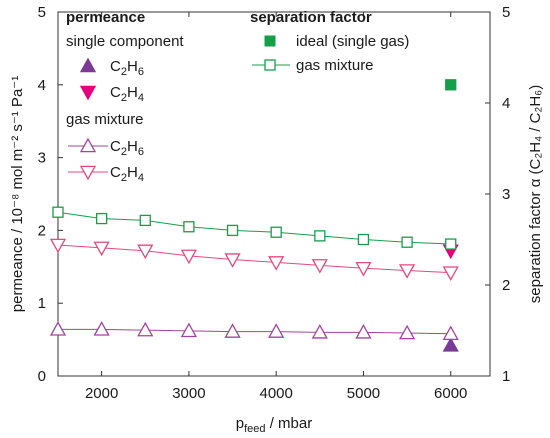 This screenshot has height=438, width=550. Describe the element at coordinates (127, 174) in the screenshot. I see `legend-label-c2h4-mix: C2H4` at that location.